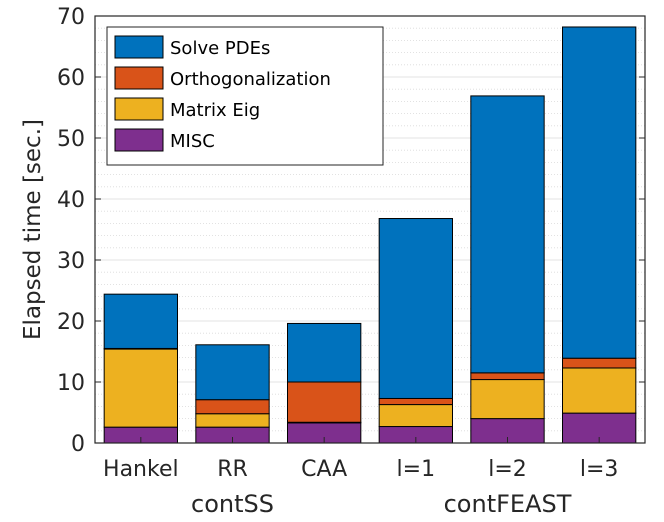 The image size is (664, 522). I want to click on bar-solve-pdes-caa, so click(324, 352).